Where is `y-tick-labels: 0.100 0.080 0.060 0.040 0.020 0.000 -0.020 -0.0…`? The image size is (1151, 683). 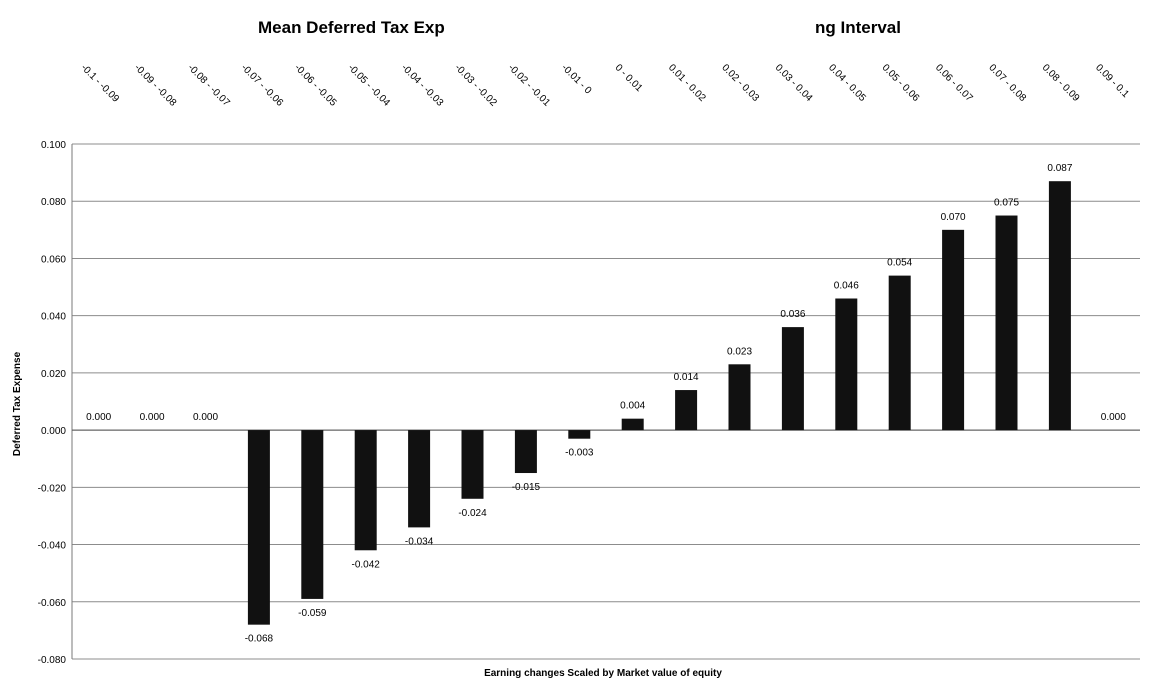
y-tick-labels: 0.100 0.080 0.060 0.040 0.020 0.000 -0.020 -0.0… is located at coordinates (52, 403).